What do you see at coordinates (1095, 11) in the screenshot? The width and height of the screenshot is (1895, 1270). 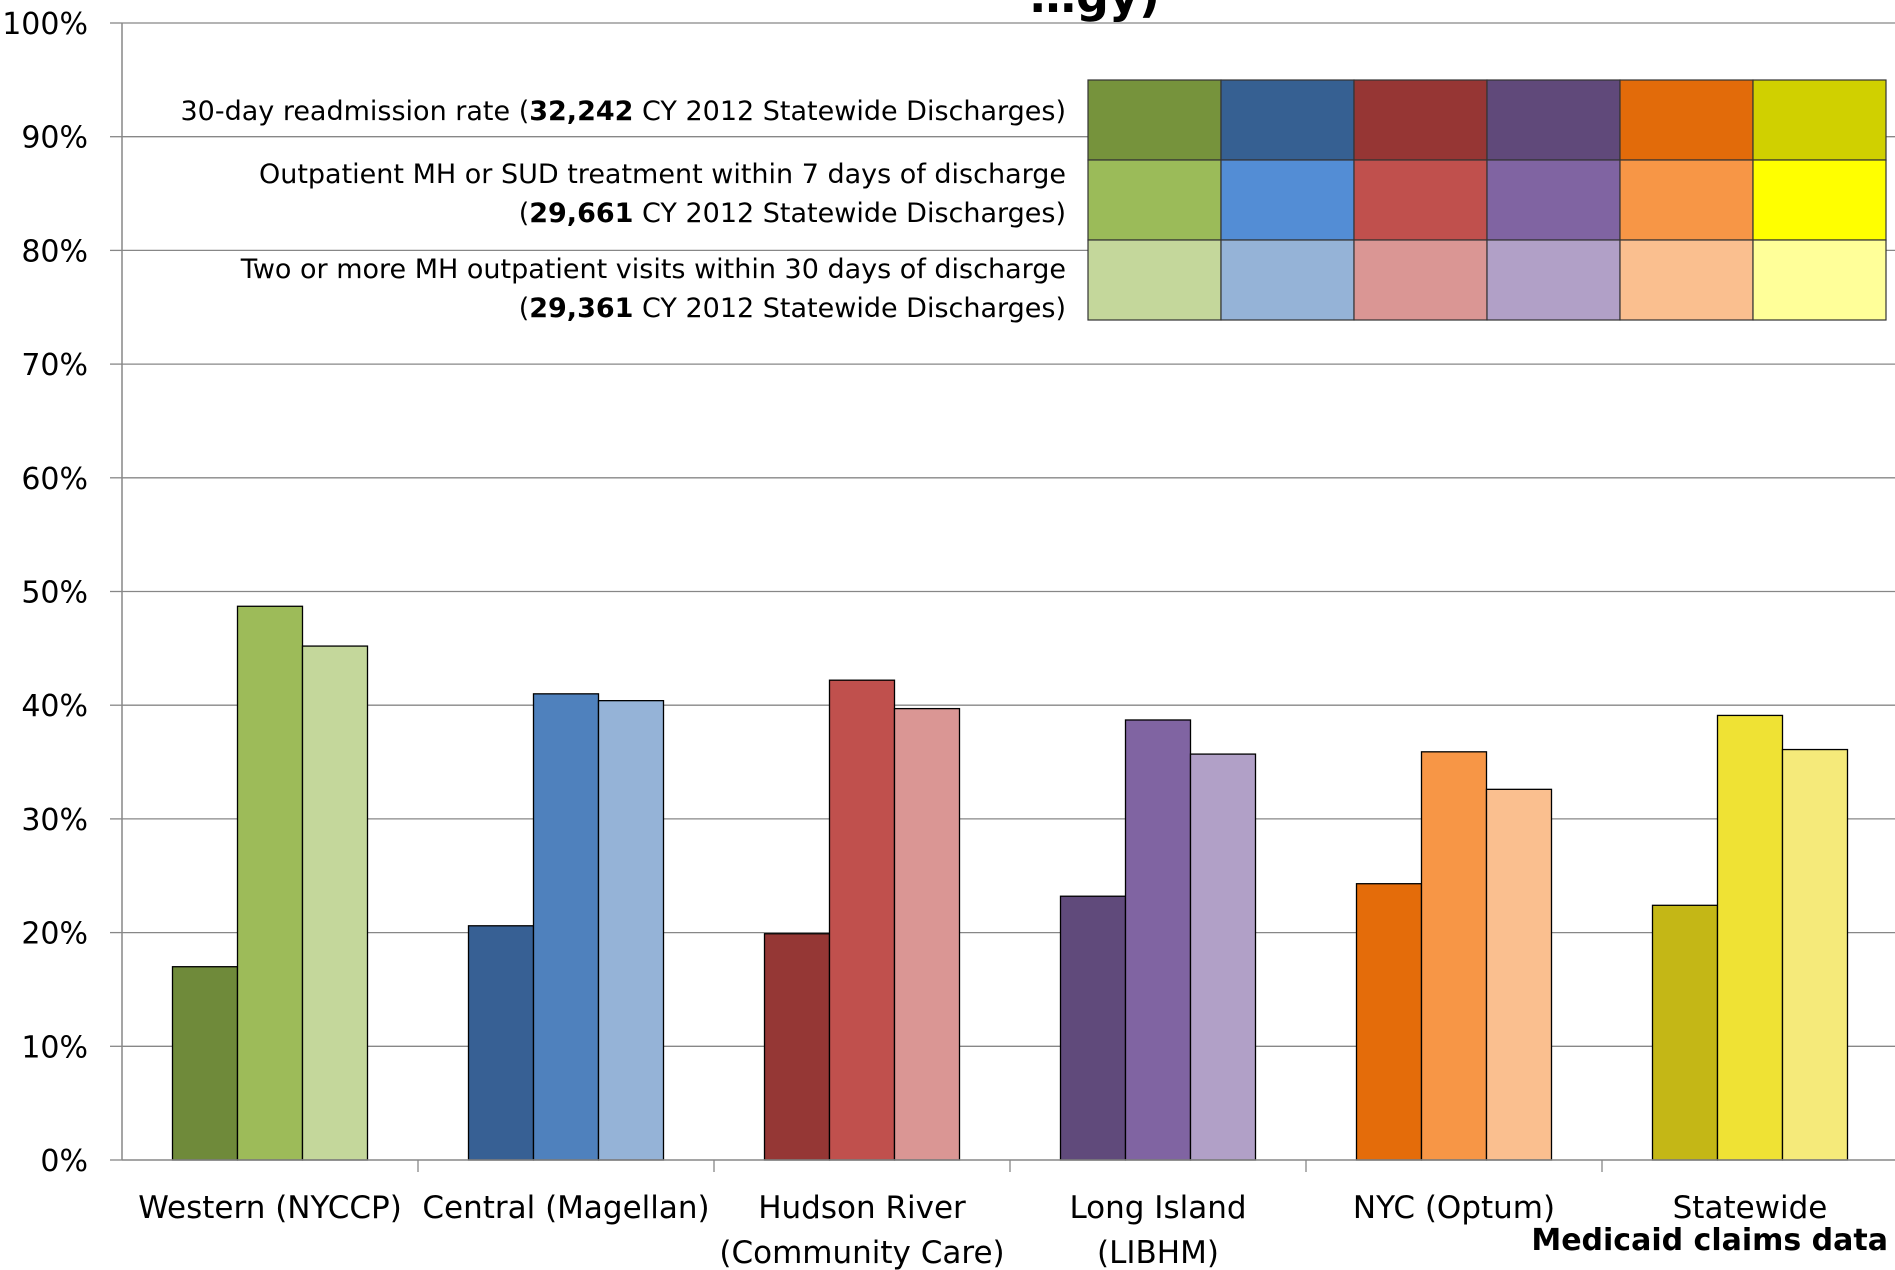 I see `chart-title: …gy)` at bounding box center [1095, 11].